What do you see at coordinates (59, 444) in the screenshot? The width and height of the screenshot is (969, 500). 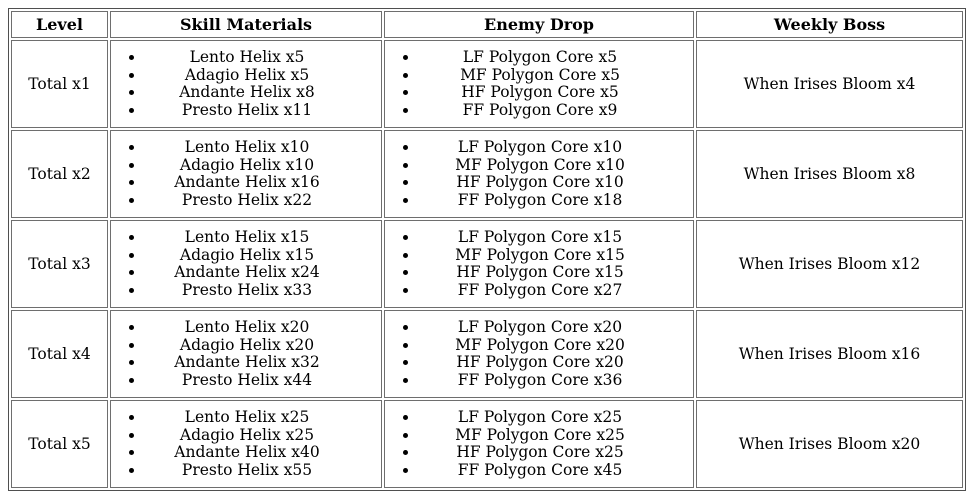 I see `level-cell: Total x5` at bounding box center [59, 444].